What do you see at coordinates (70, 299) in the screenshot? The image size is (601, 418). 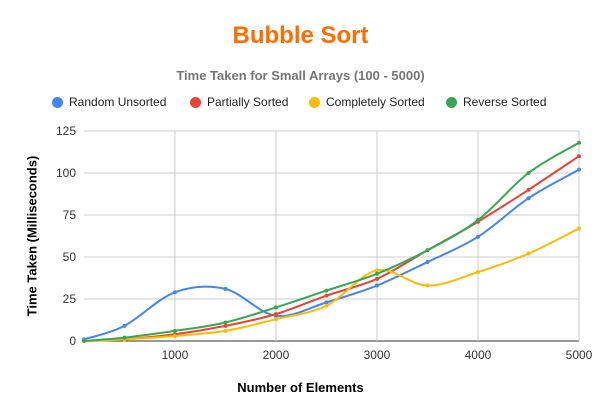 I see `y-tick-label: 25` at bounding box center [70, 299].